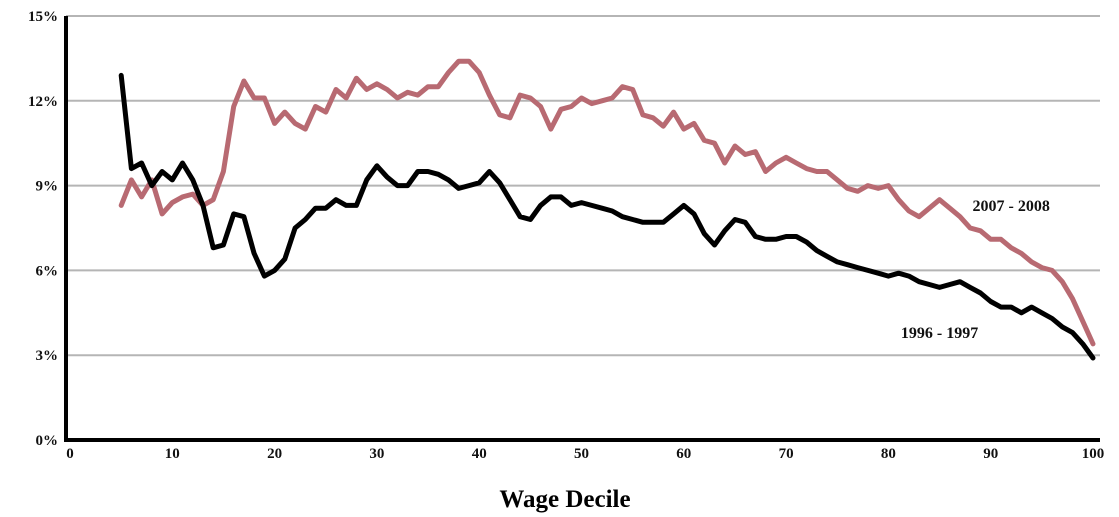  What do you see at coordinates (274, 454) in the screenshot?
I see `x-tick-label: 20` at bounding box center [274, 454].